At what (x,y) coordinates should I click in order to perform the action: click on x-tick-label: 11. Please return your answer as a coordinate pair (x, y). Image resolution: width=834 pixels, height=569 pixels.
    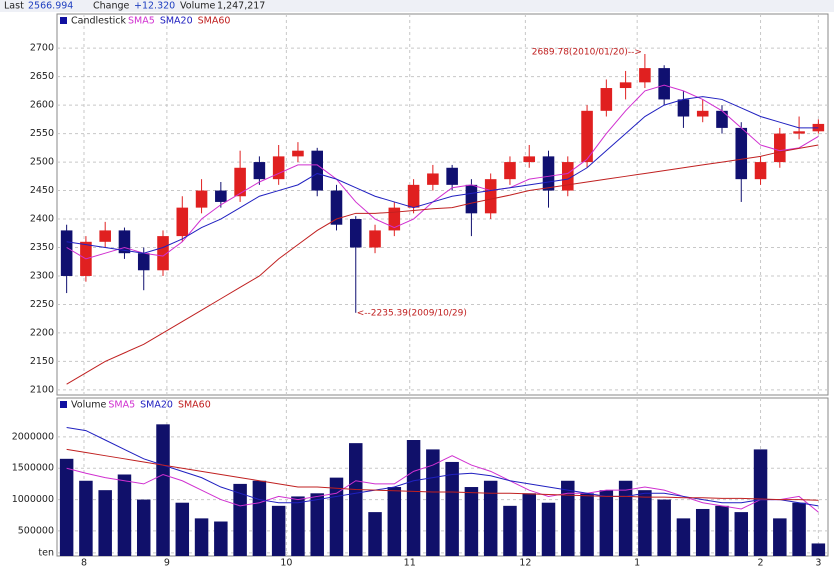
    Looking at the image, I should click on (410, 563).